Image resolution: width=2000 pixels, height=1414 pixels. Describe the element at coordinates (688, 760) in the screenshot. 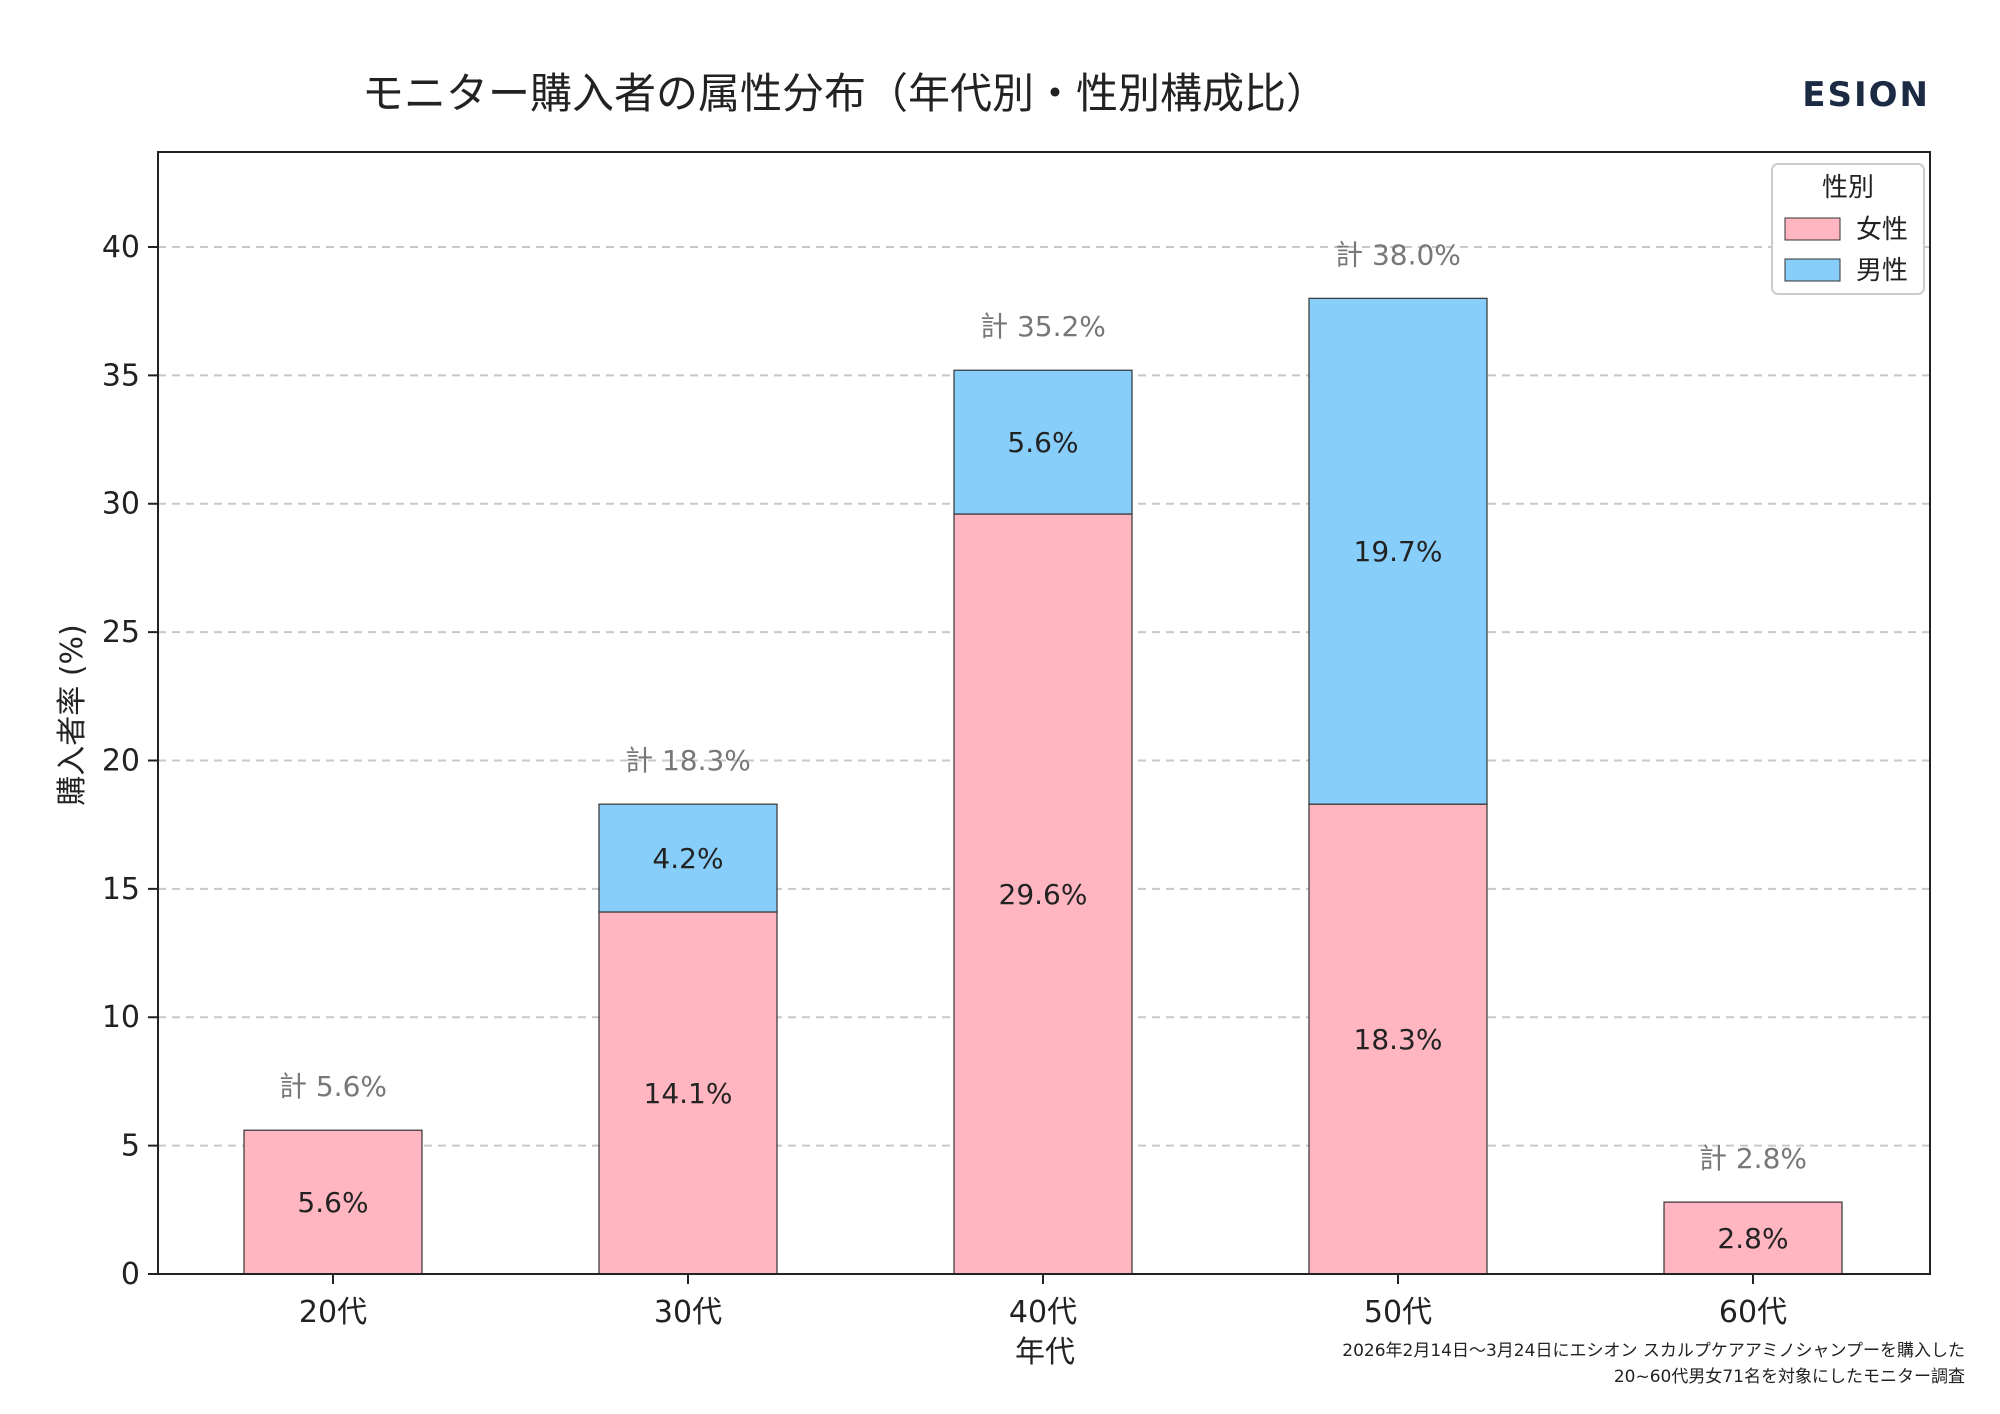

I see `total-label-30代: 計 18.3%` at that location.